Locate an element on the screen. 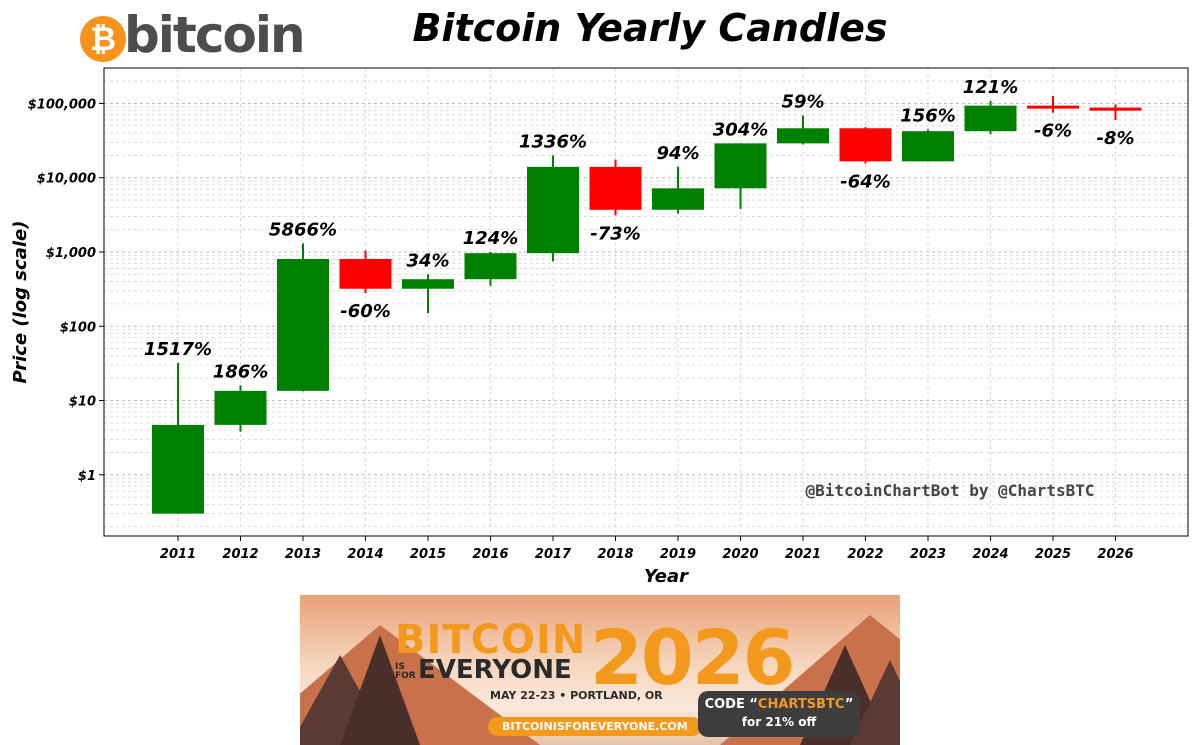 Image resolution: width=1200 pixels, height=745 pixels. watermark: @BitcoinChartBot by @ChartsBTC is located at coordinates (950, 490).